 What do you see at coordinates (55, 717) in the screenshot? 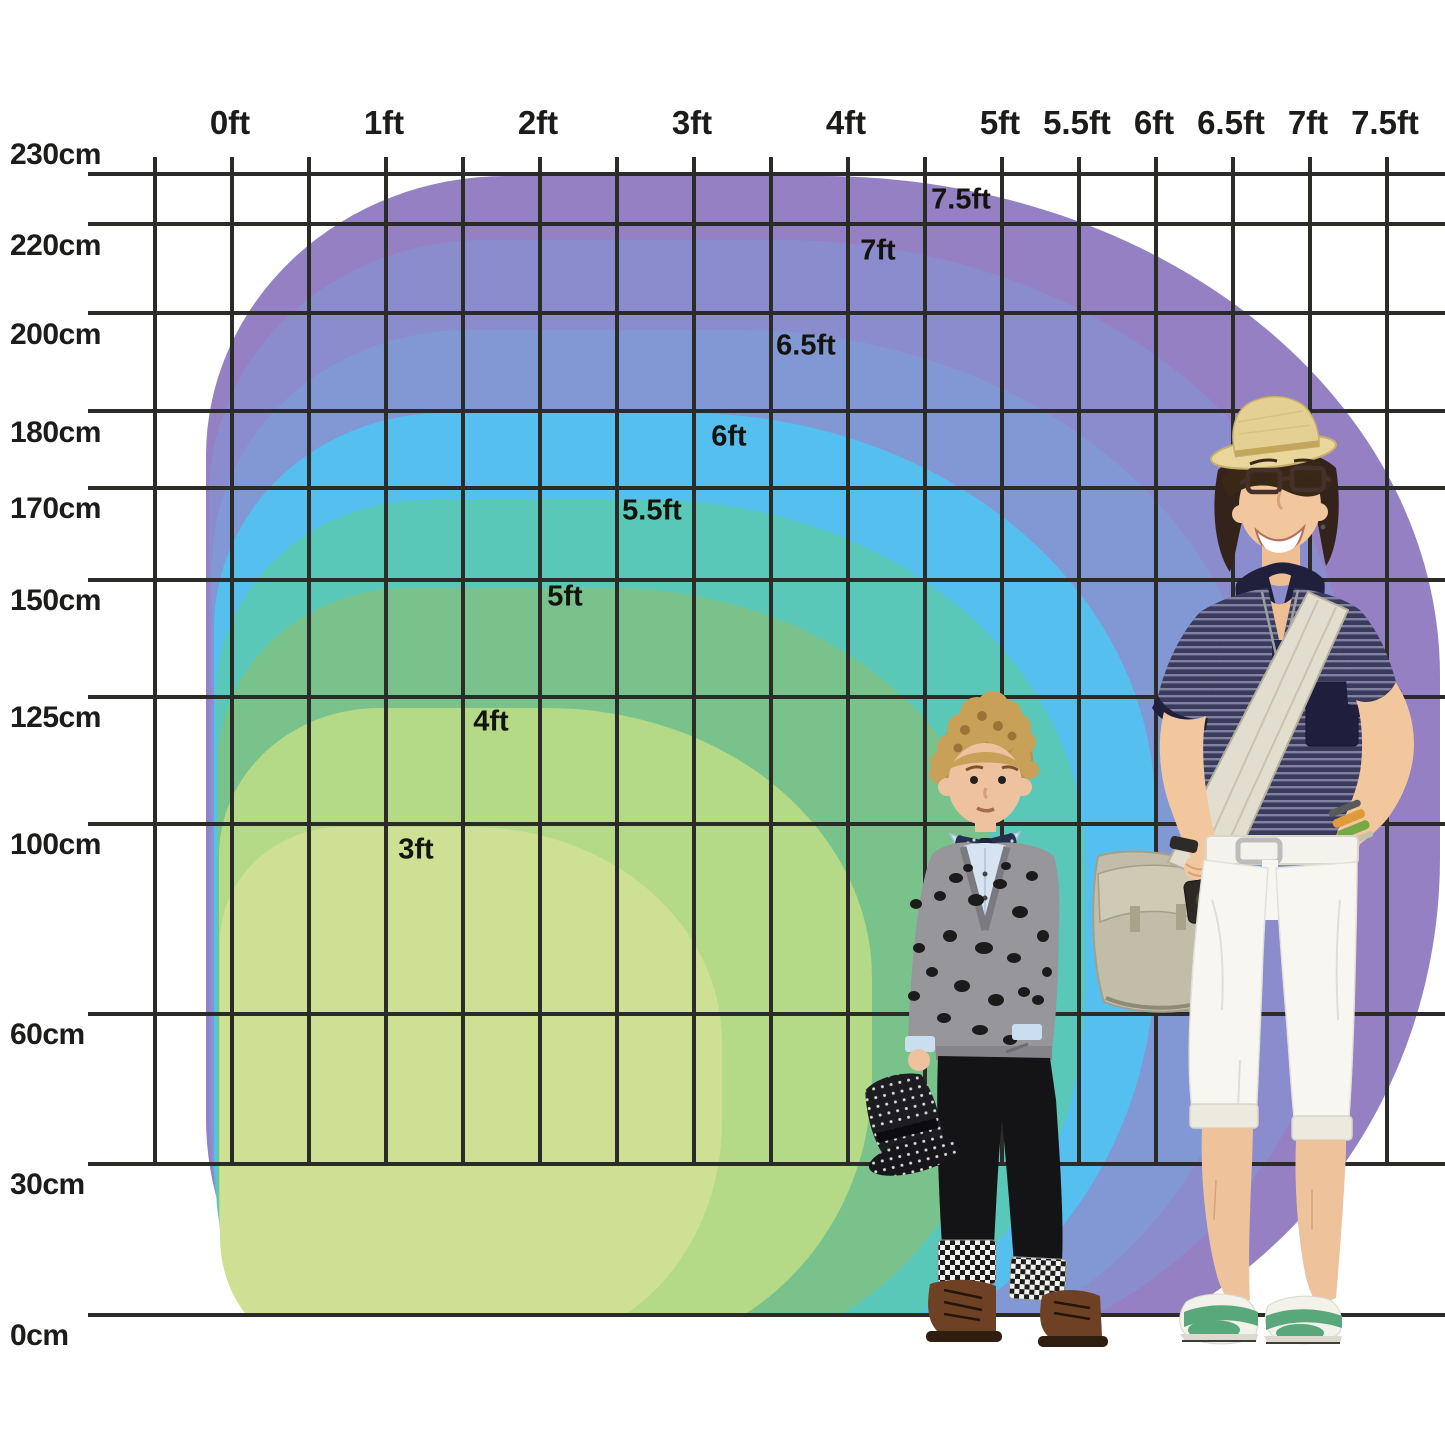
I see `y-tick-125cm: 125cm` at bounding box center [55, 717].